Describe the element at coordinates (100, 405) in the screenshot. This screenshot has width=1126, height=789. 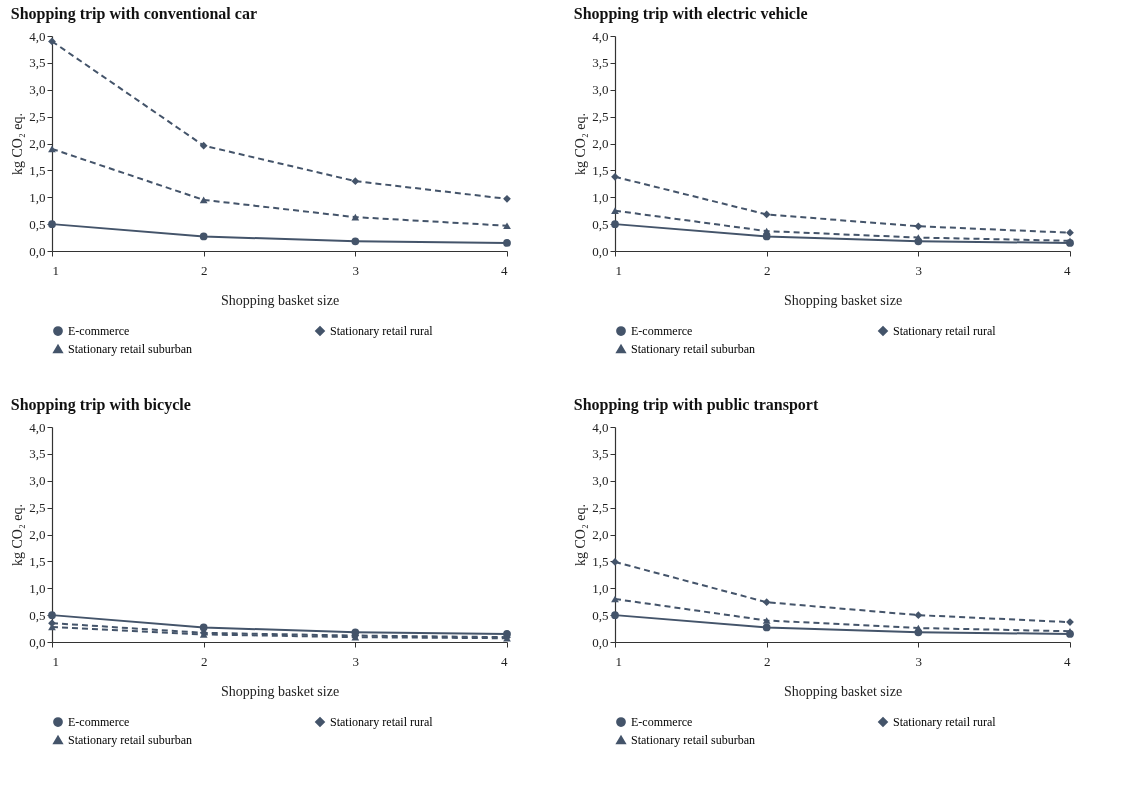
I see `chart-title: Shopping trip with bicycle` at that location.